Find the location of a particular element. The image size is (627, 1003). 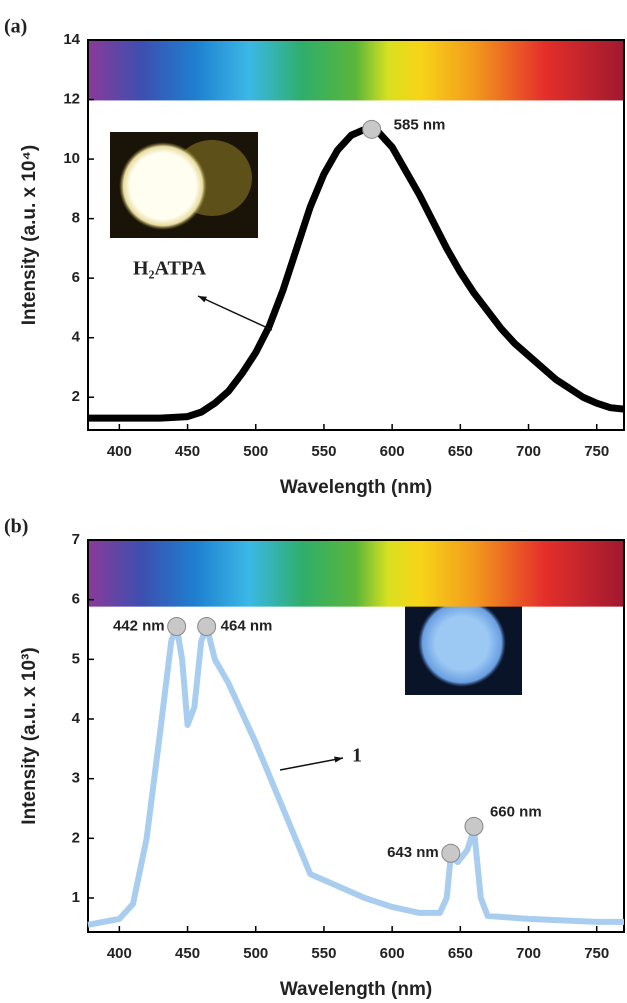

y-tick-label: 10 is located at coordinates (71, 158).